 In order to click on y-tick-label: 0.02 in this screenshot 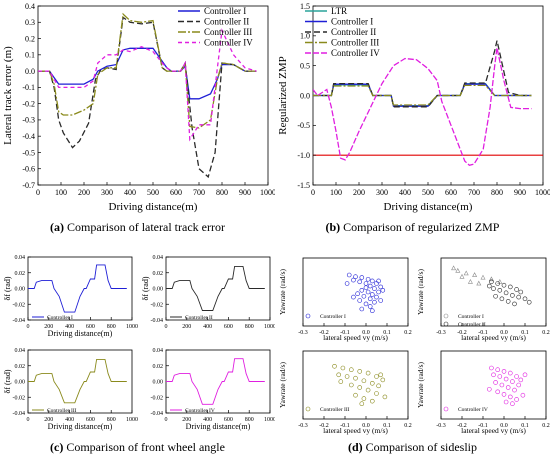, I will do `click(20, 367)`.